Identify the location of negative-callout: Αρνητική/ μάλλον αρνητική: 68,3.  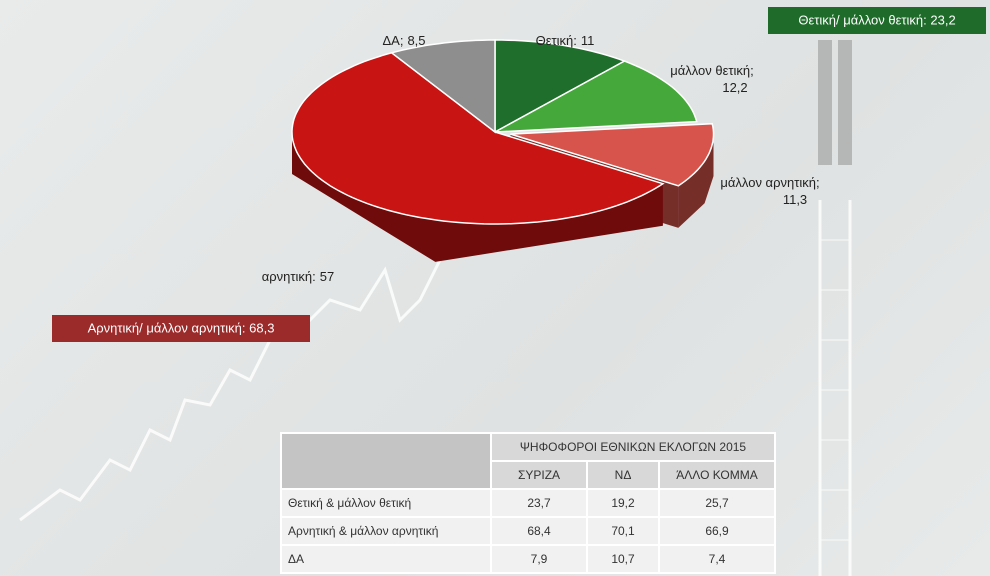
(181, 328).